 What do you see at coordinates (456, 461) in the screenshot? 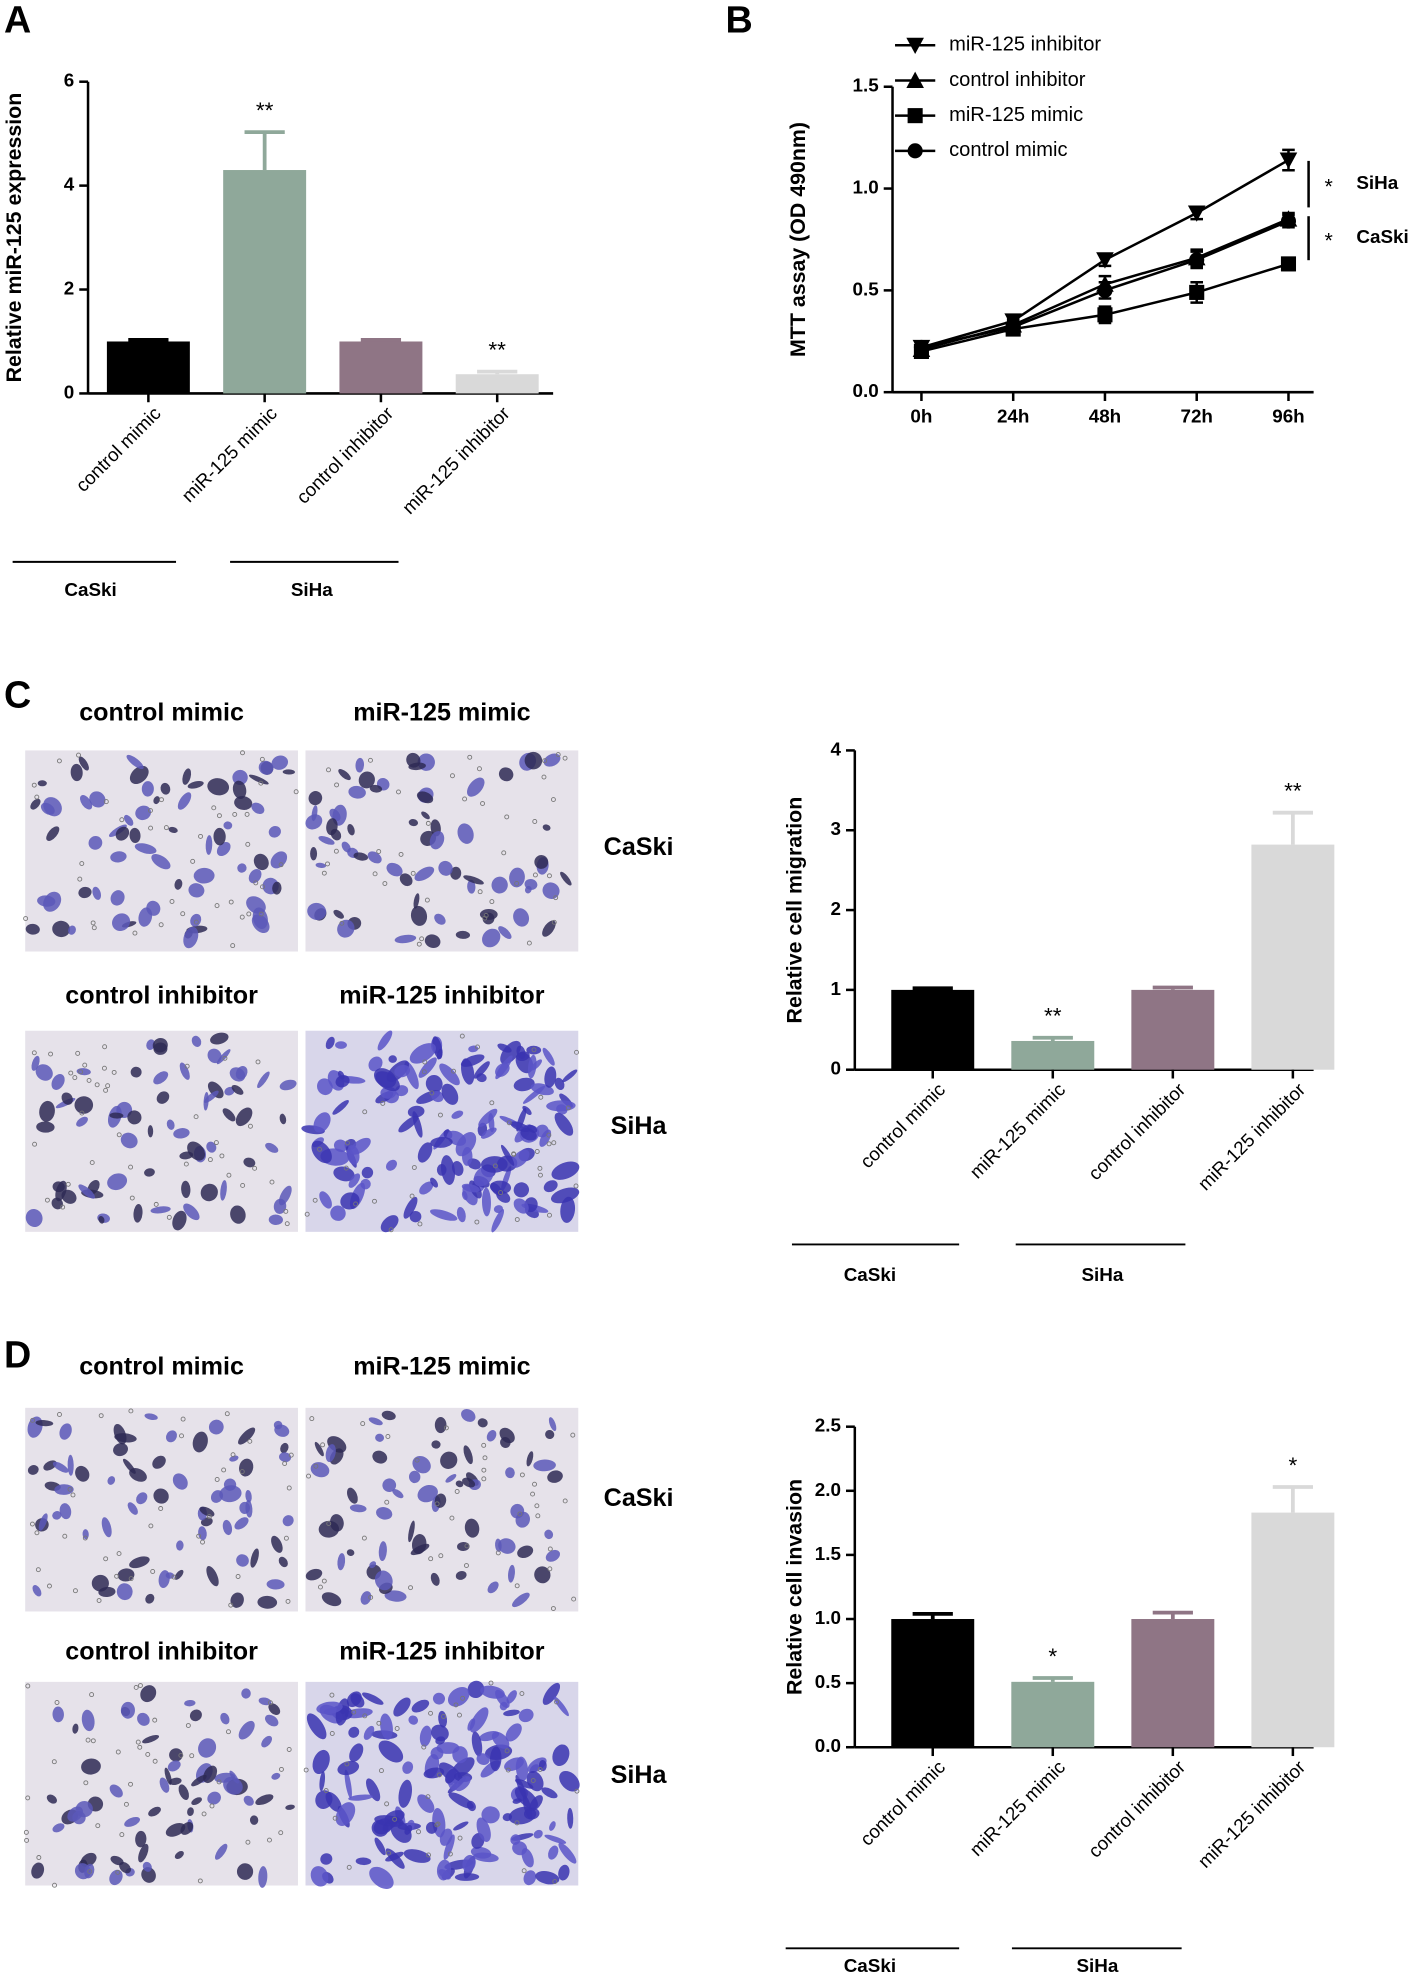
I see `x-tick-label: miR-125 inhibitor` at bounding box center [456, 461].